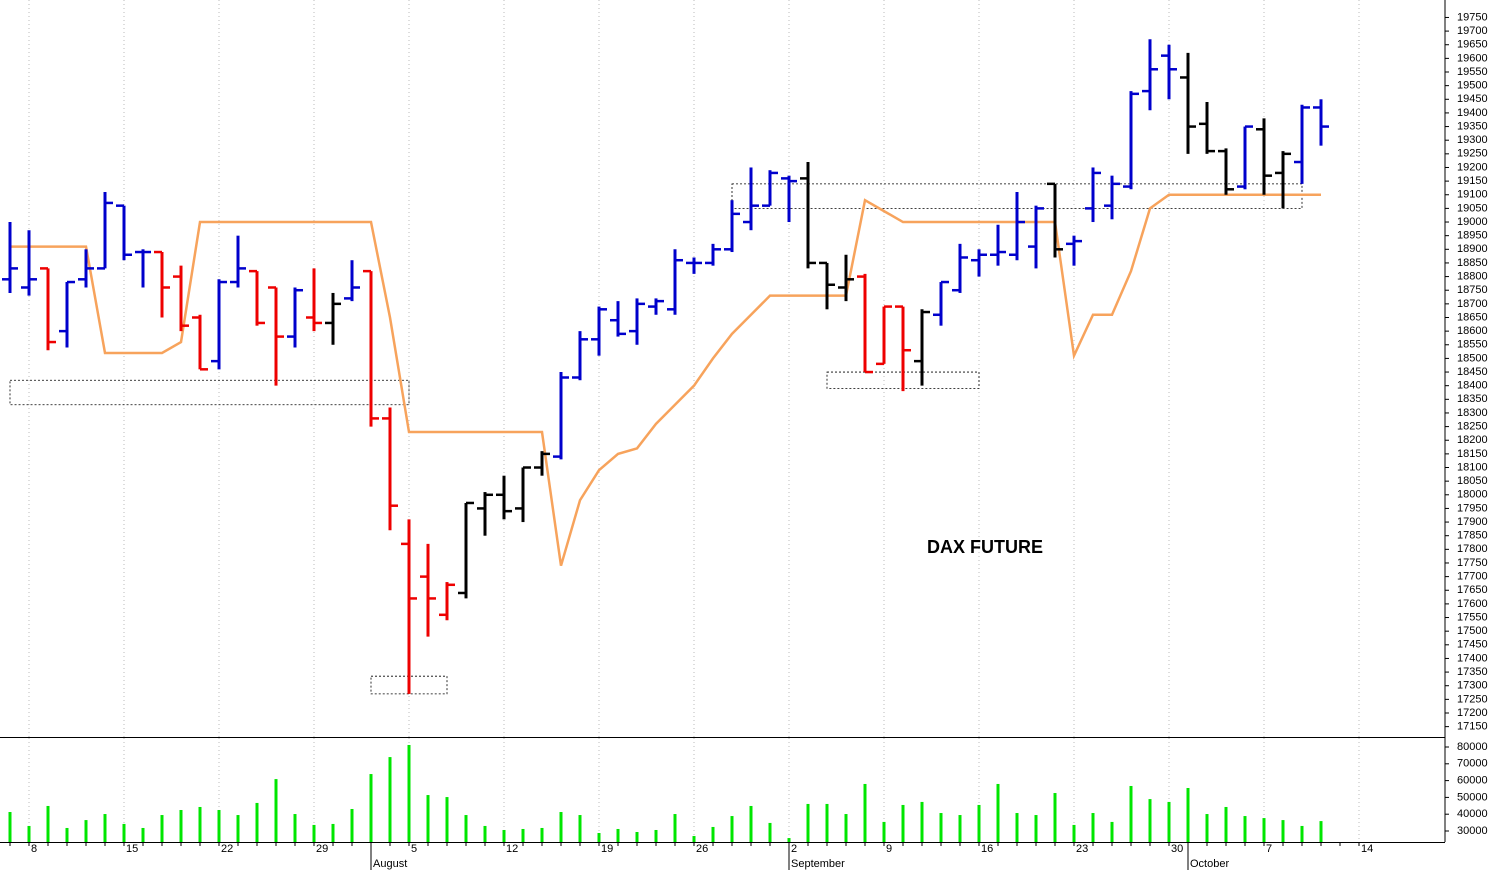  I want to click on y-tick-label: 19200, so click(1472, 167).